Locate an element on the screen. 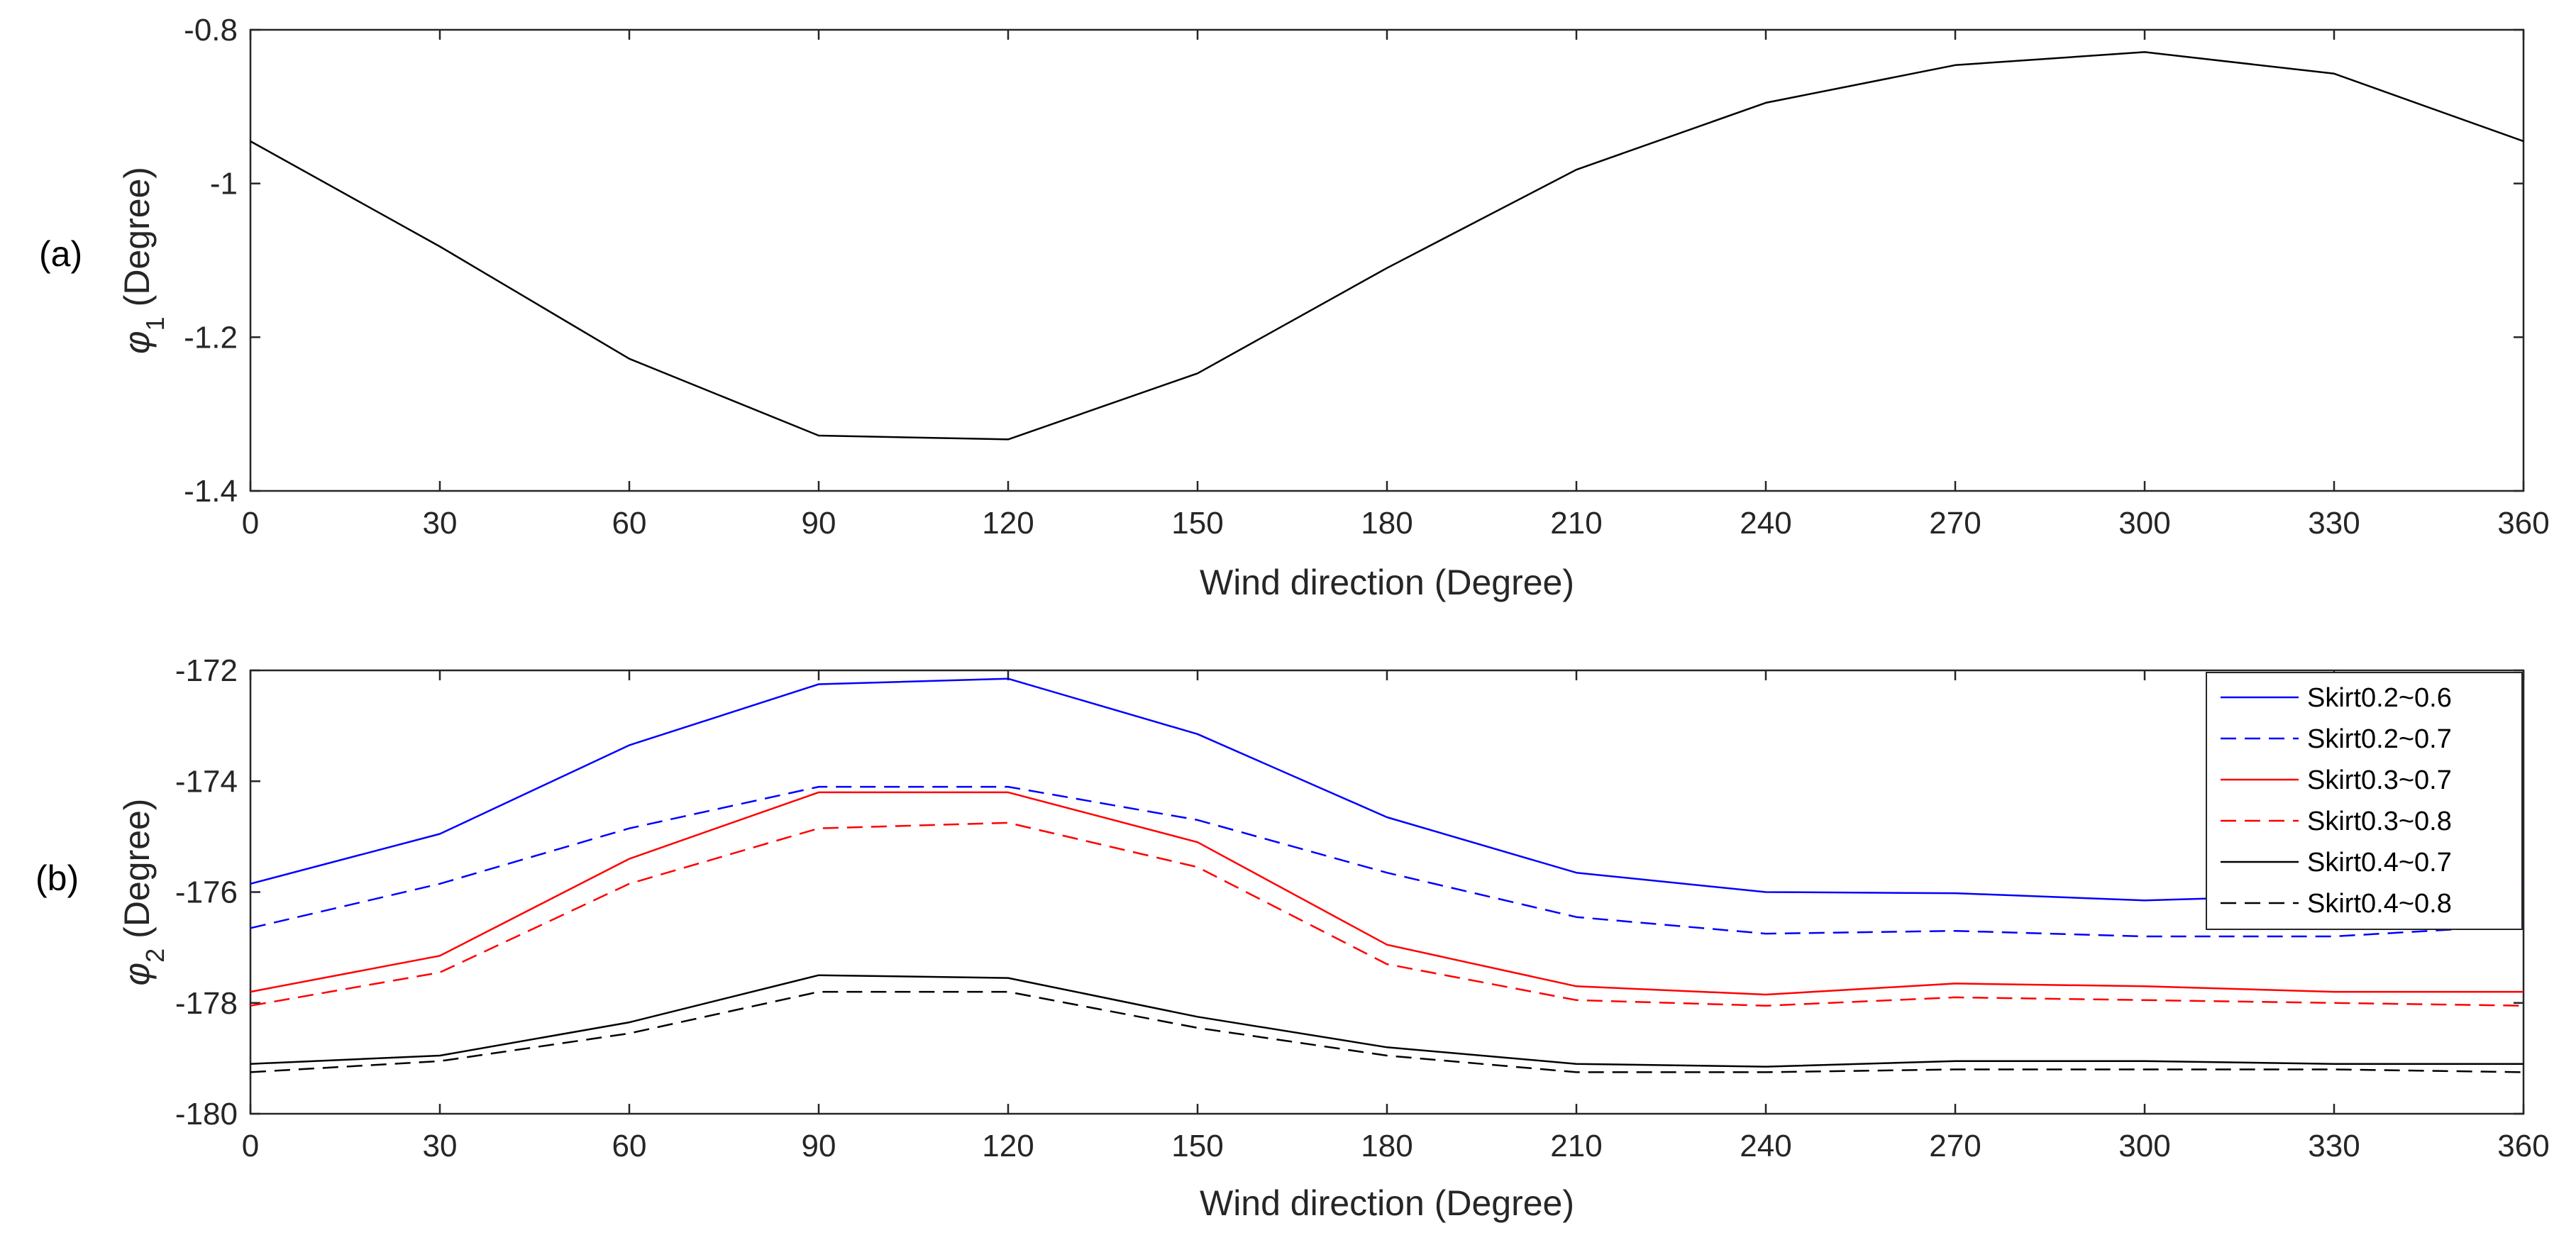 The image size is (2576, 1245). y-tick-label: -176 is located at coordinates (206, 893).